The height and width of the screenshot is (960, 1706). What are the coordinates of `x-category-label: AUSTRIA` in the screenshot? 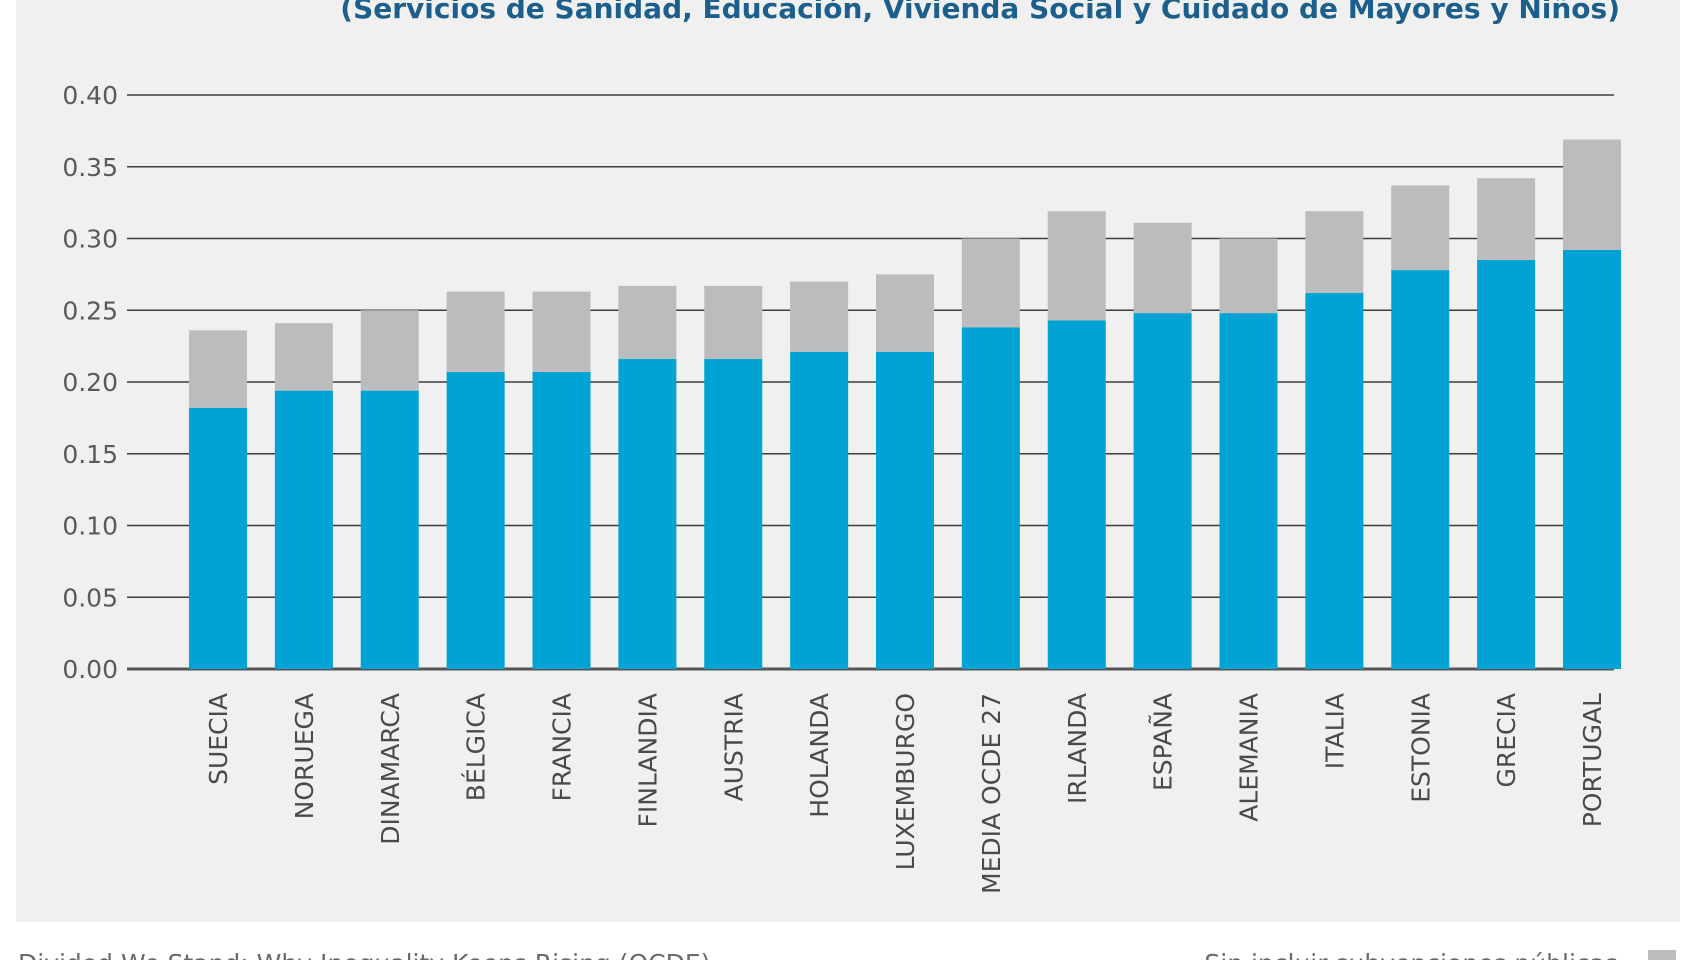 It's located at (733, 747).